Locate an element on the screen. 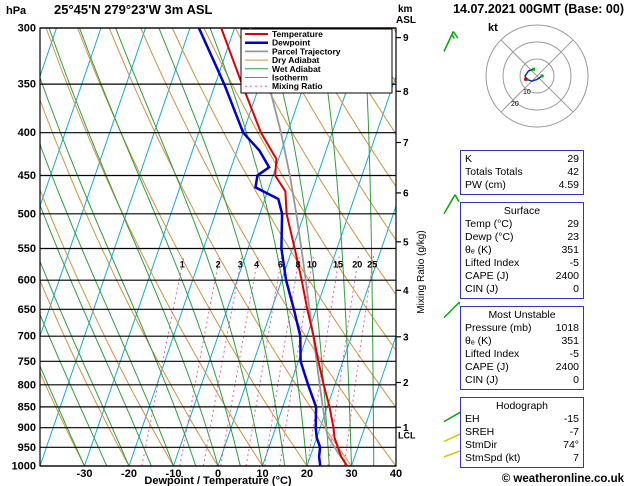 Image resolution: width=629 pixels, height=486 pixels. table-row: Totals Totals 42 is located at coordinates (522, 172).